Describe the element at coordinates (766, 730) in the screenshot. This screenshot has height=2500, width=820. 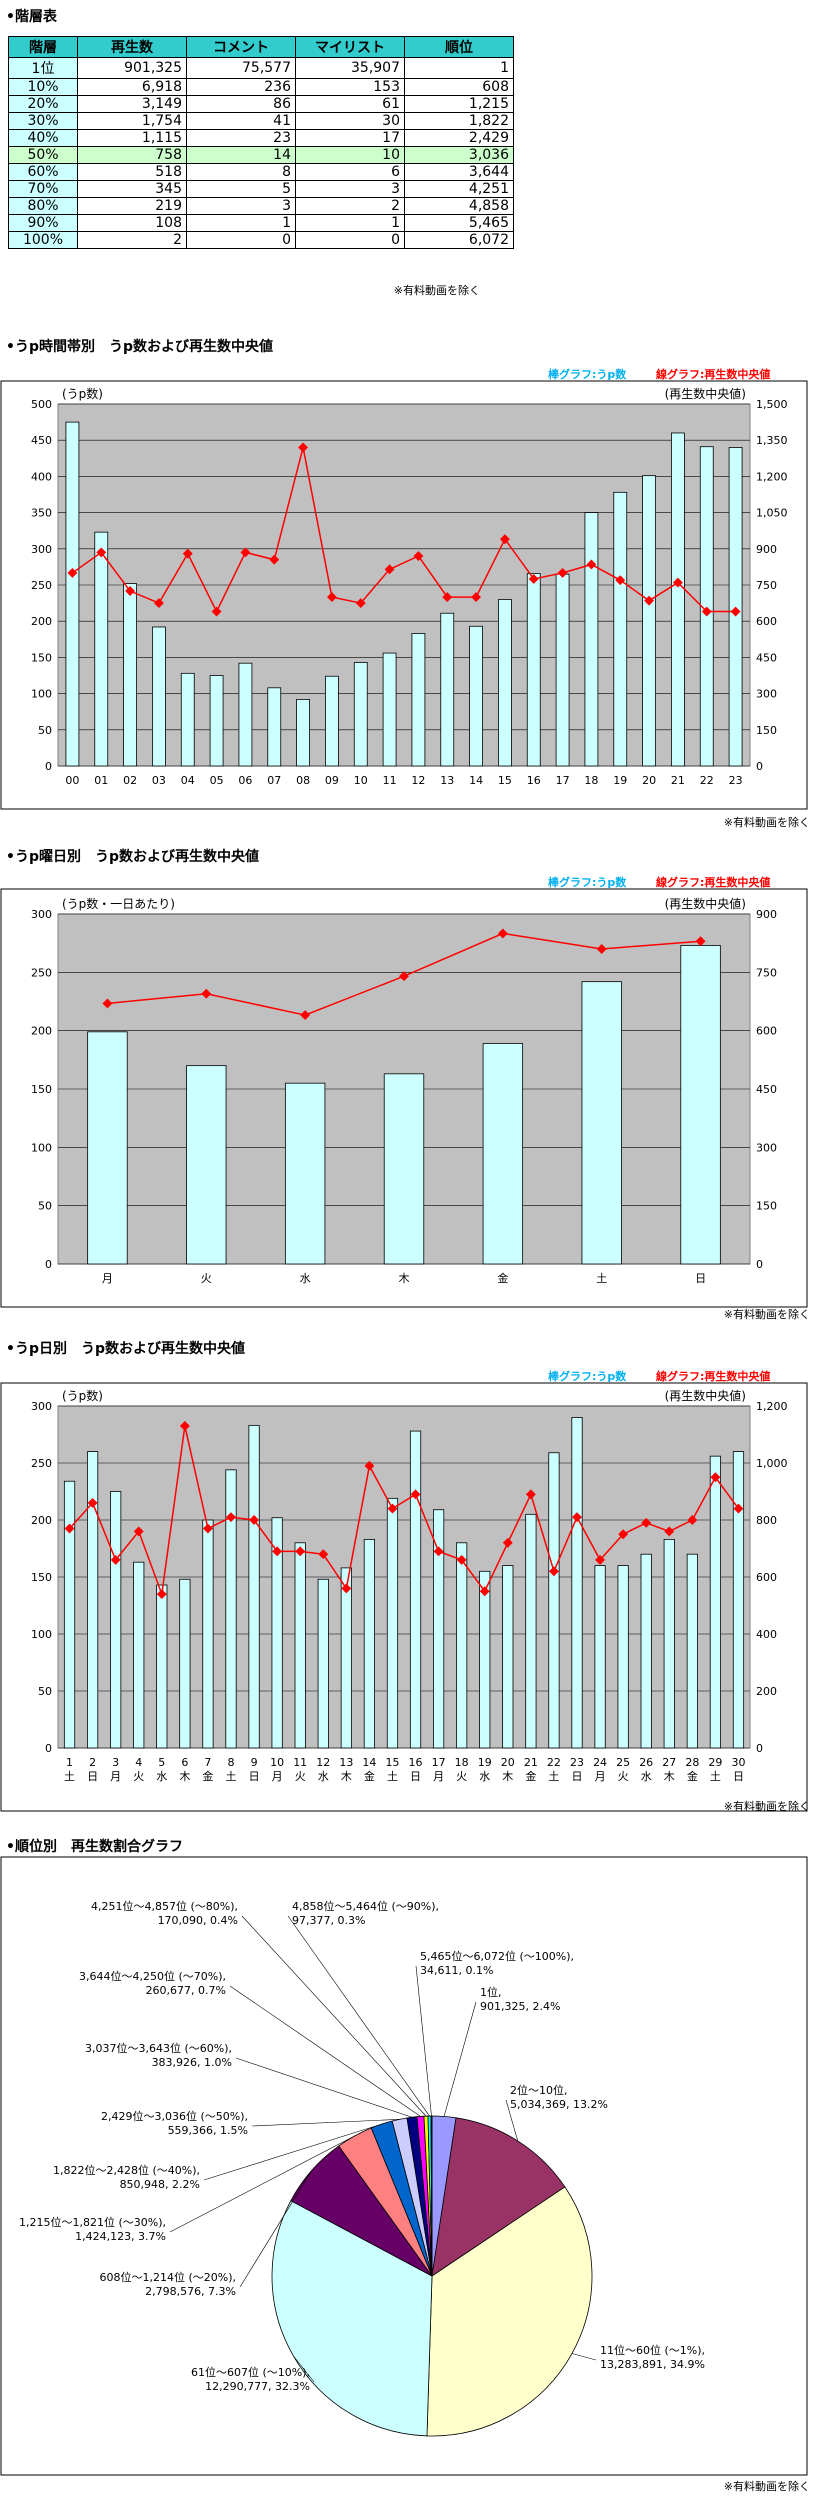
I see `y2-tick-label: 150` at that location.